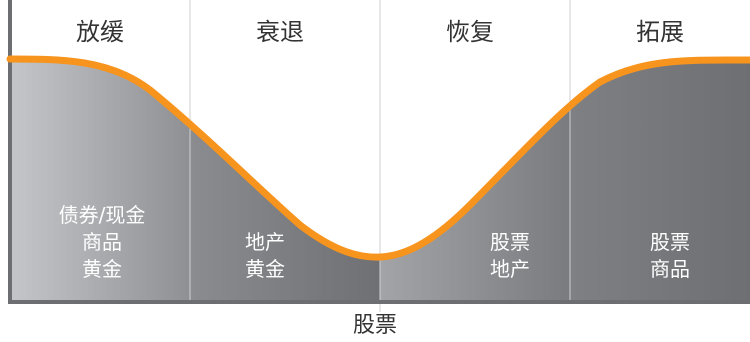  Describe the element at coordinates (470, 32) in the screenshot. I see `phase-title-recovery: 恢复` at that location.